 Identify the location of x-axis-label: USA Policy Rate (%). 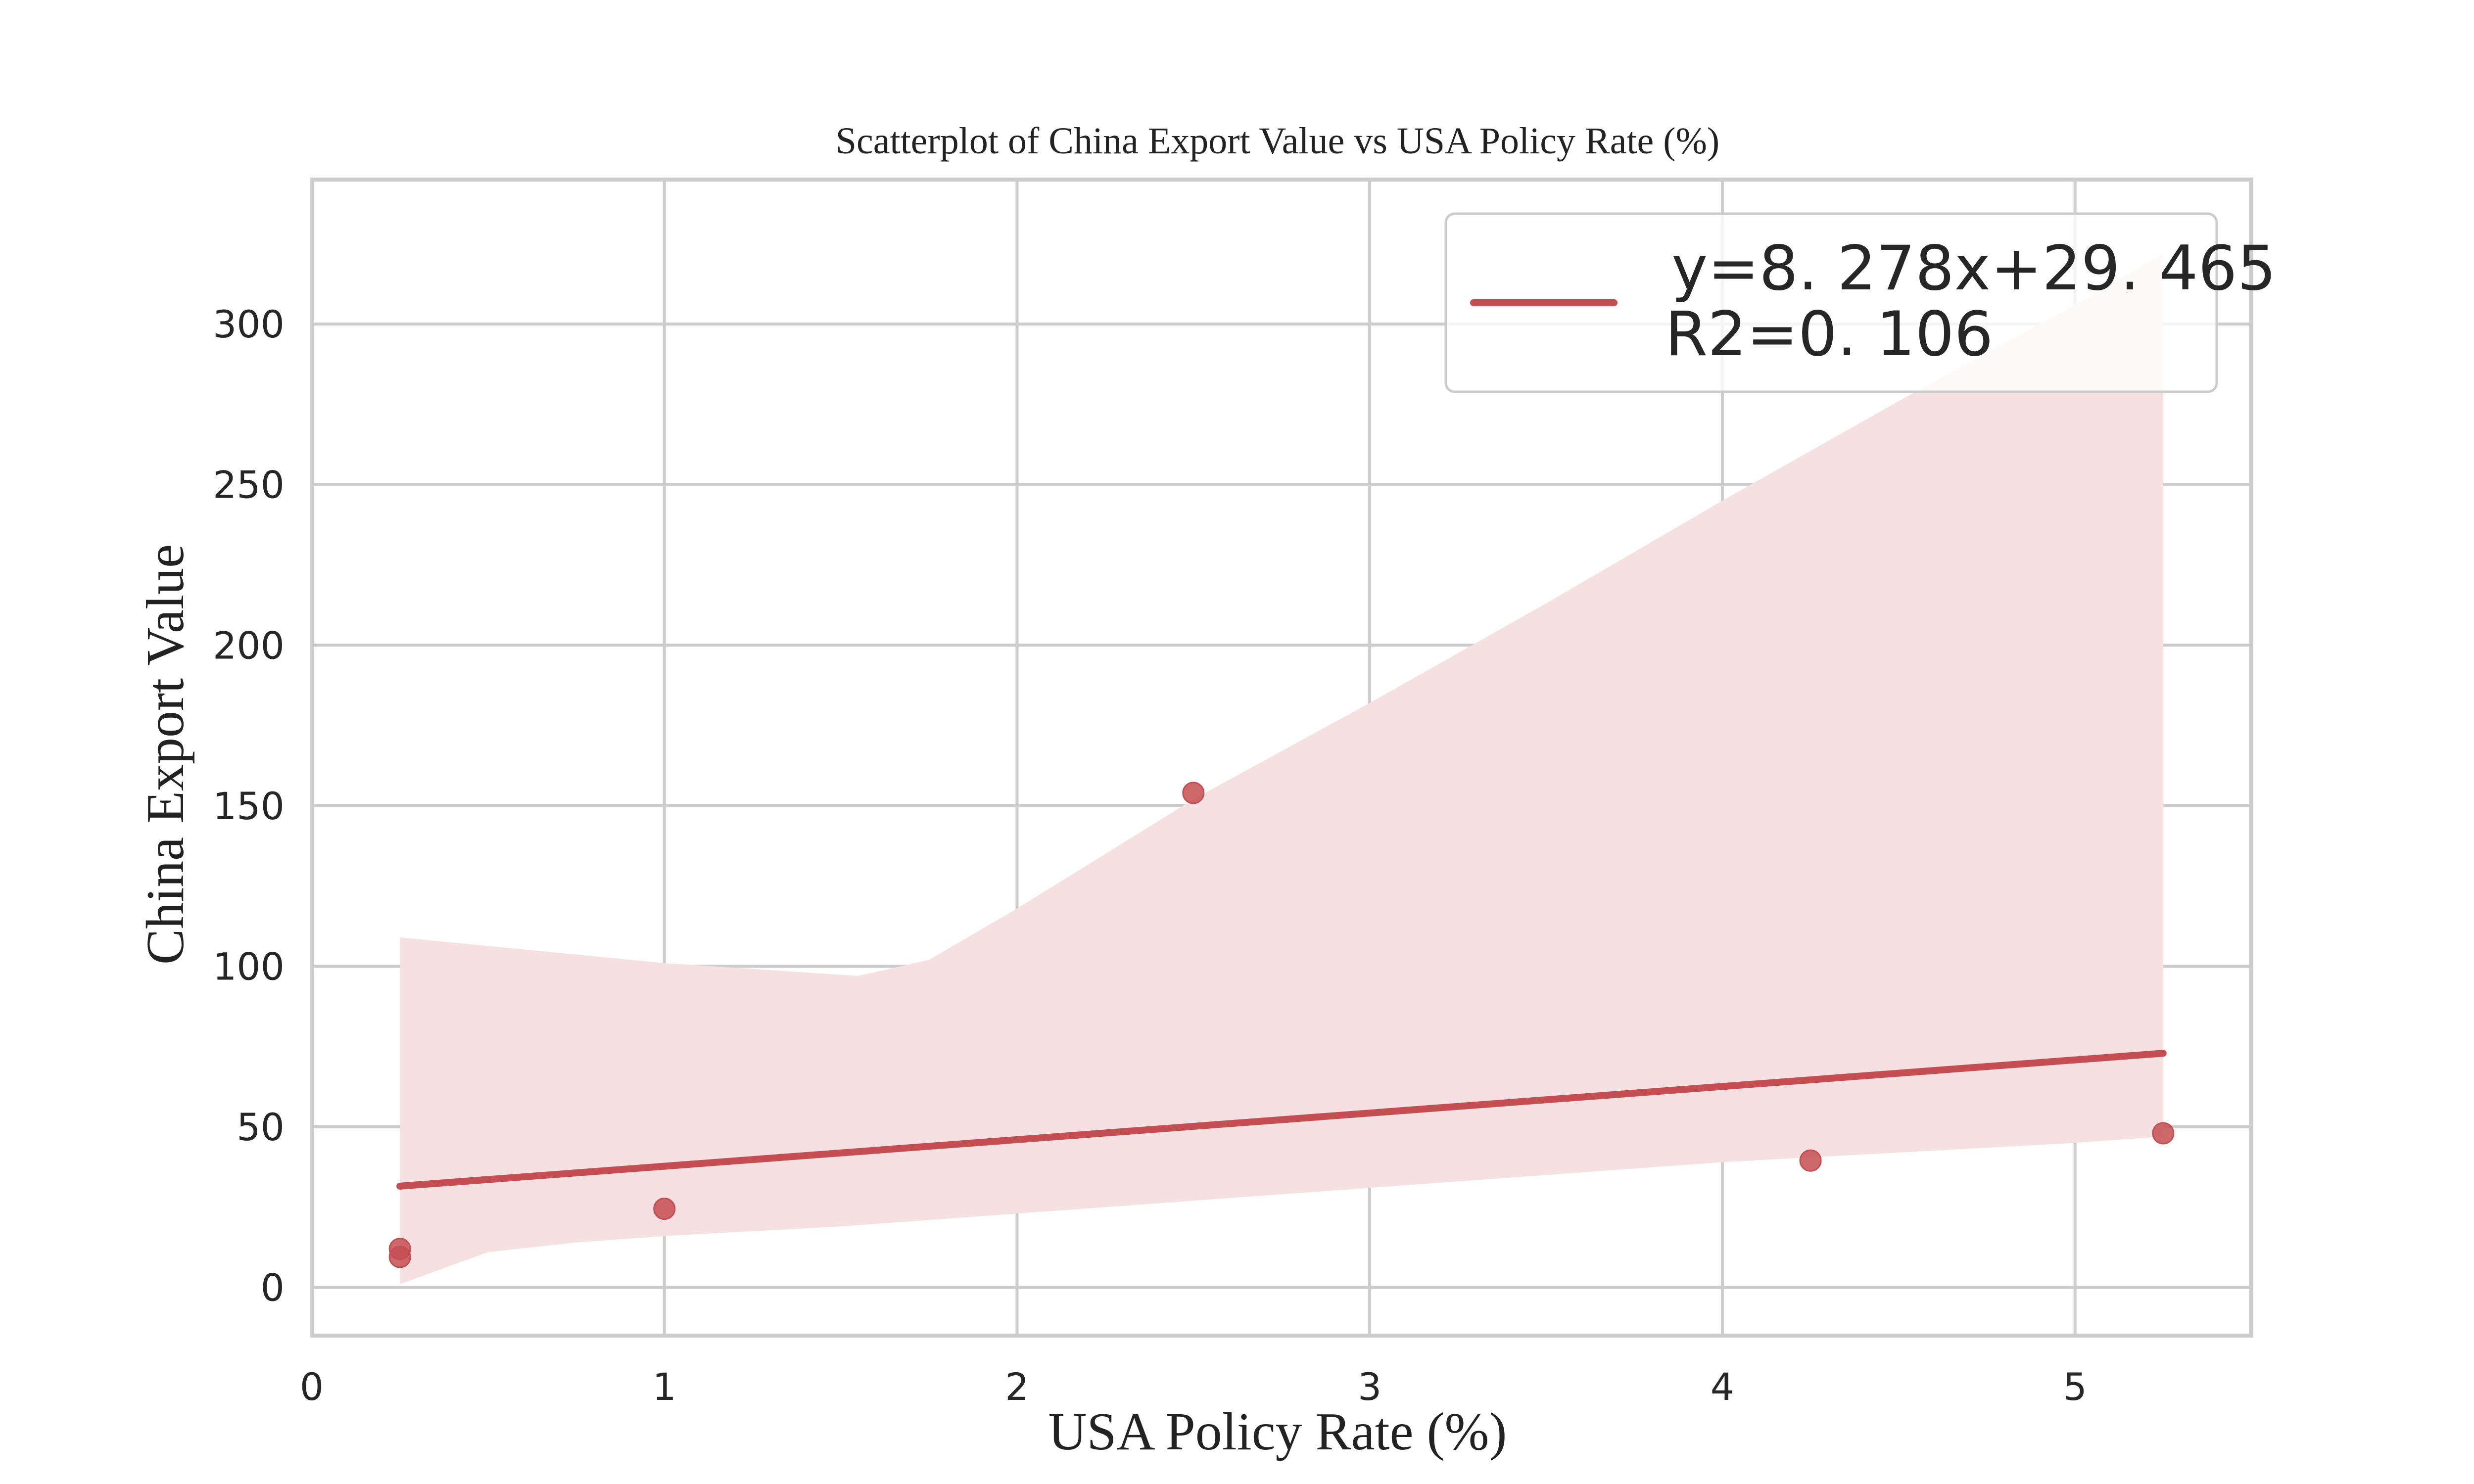
(1277, 1431).